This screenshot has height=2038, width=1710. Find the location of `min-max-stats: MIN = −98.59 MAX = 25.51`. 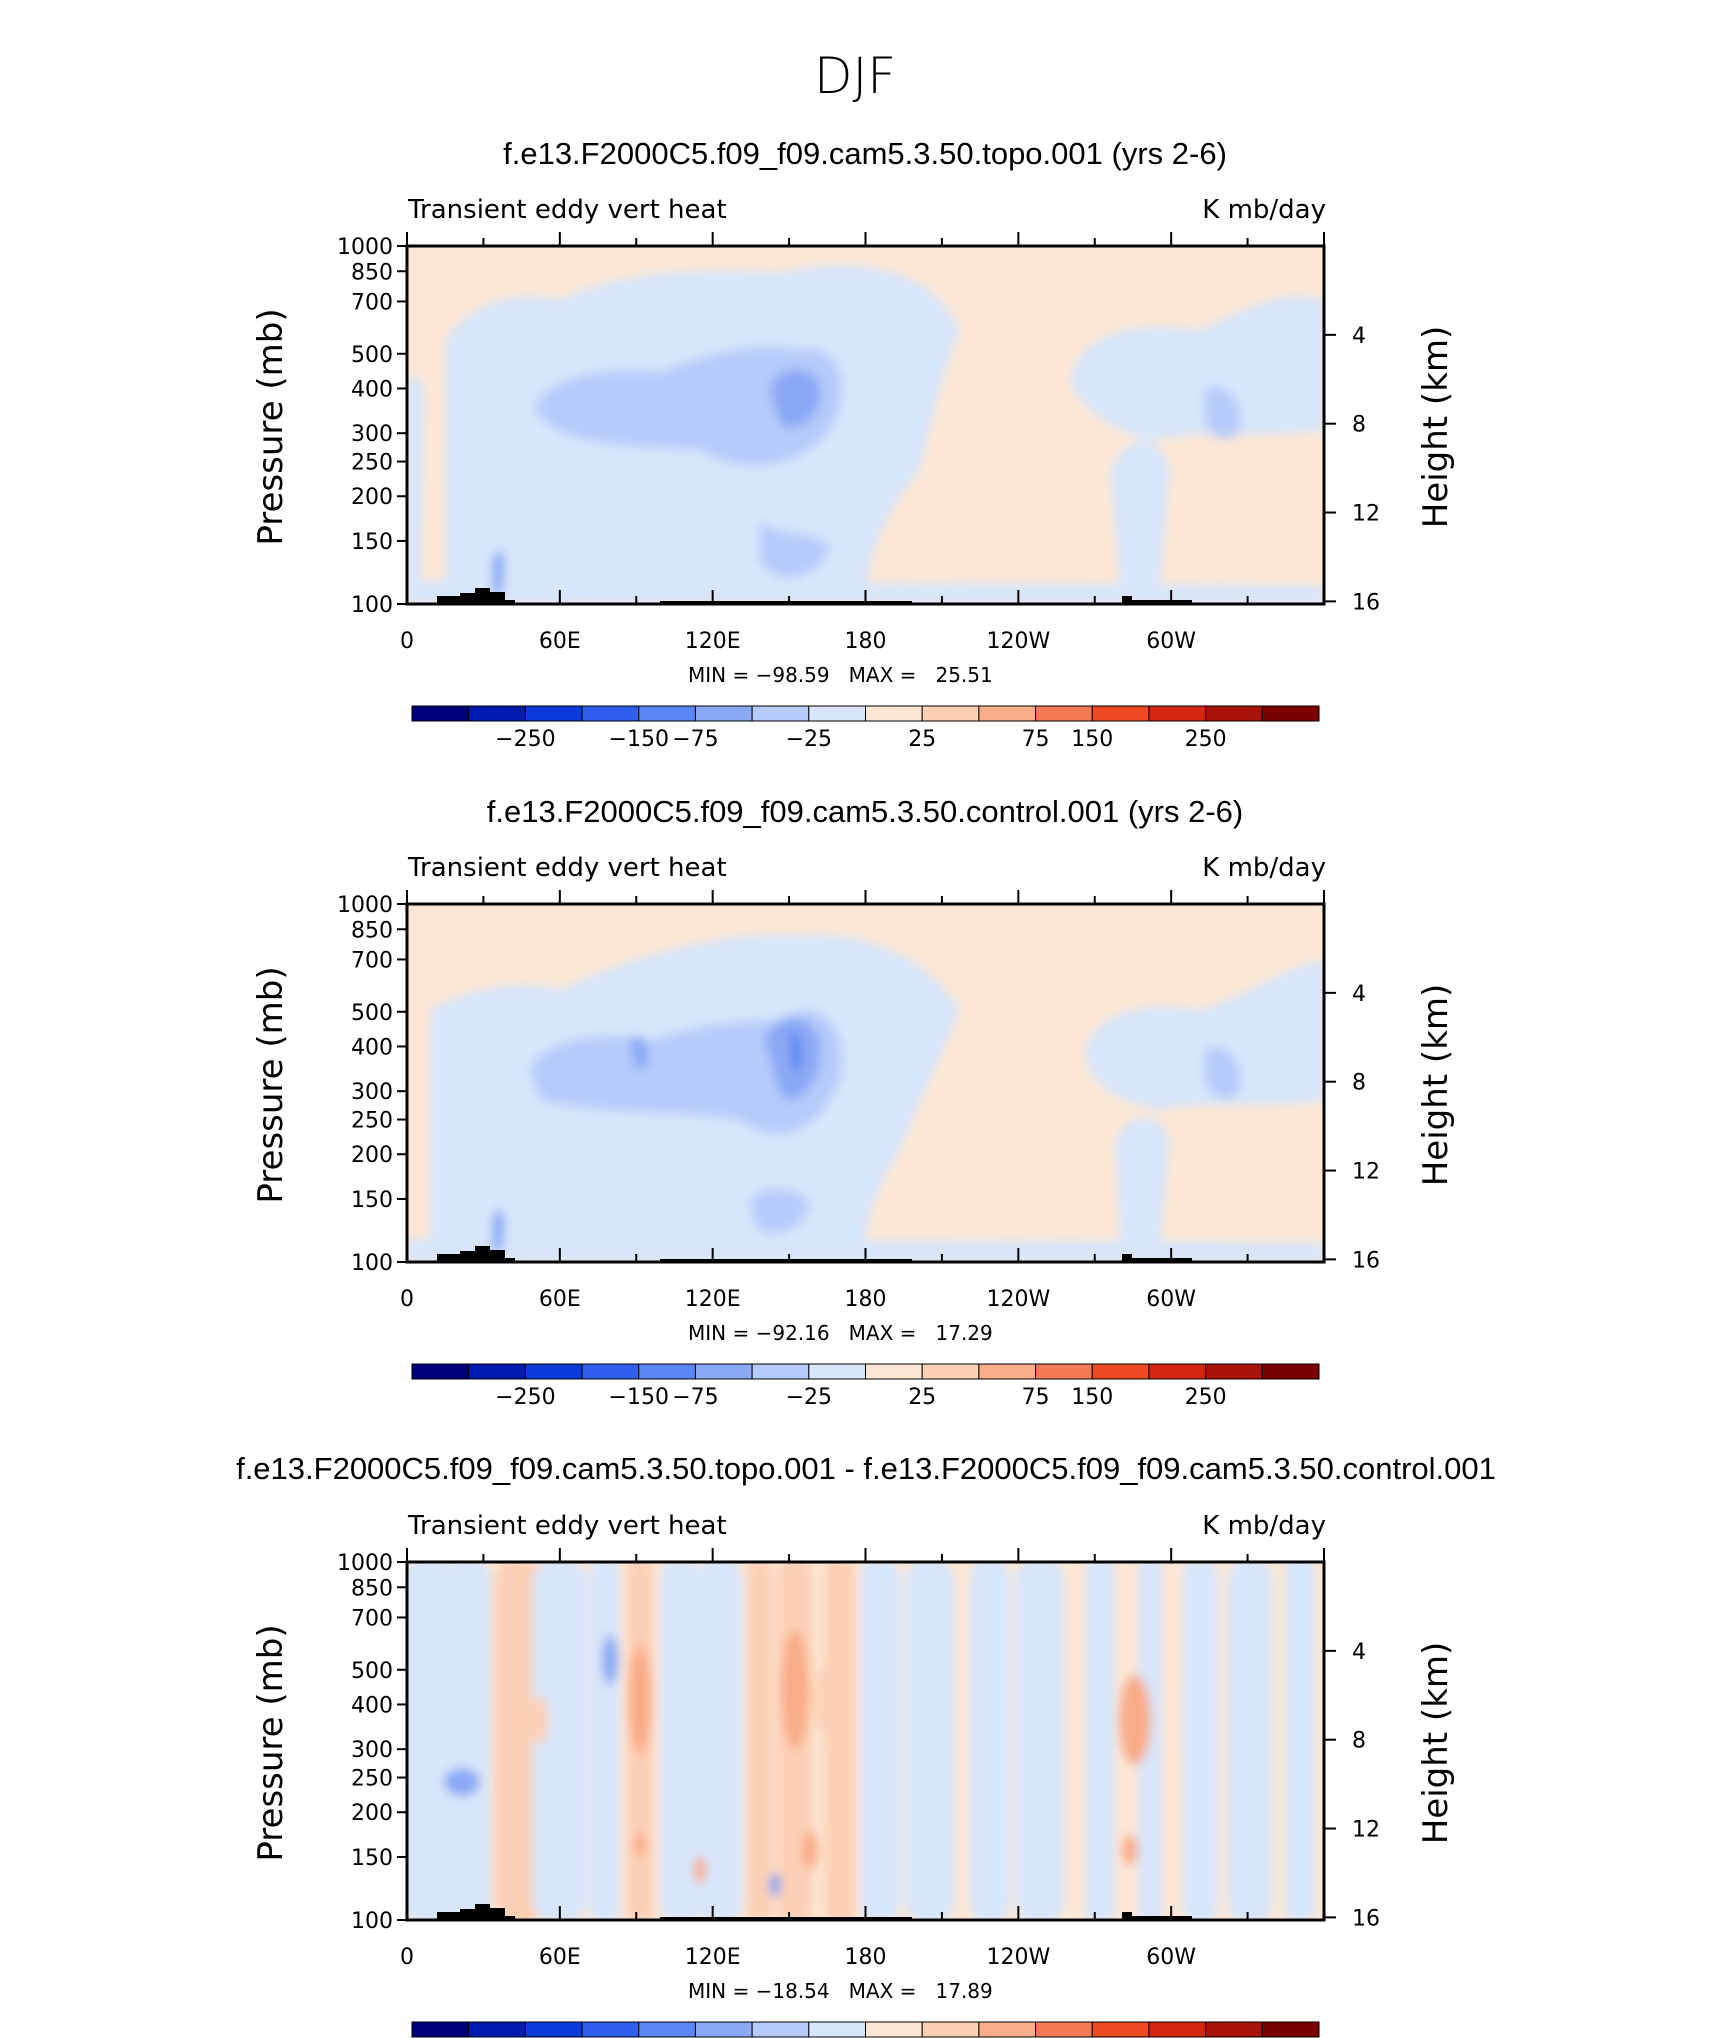

min-max-stats: MIN = −98.59 MAX = 25.51 is located at coordinates (840, 675).